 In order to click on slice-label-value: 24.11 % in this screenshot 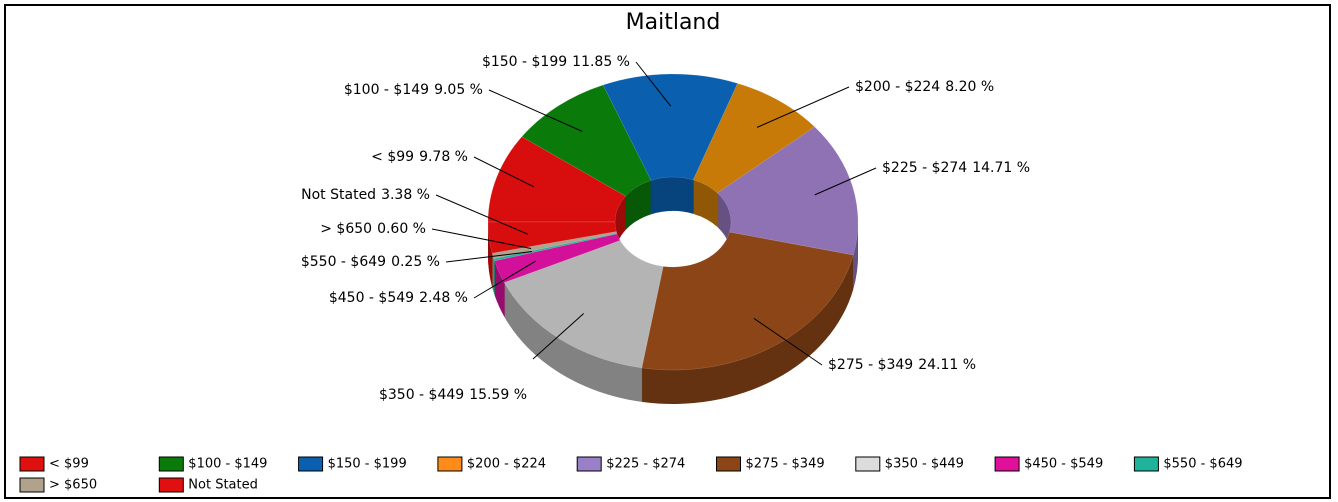, I will do `click(947, 365)`.